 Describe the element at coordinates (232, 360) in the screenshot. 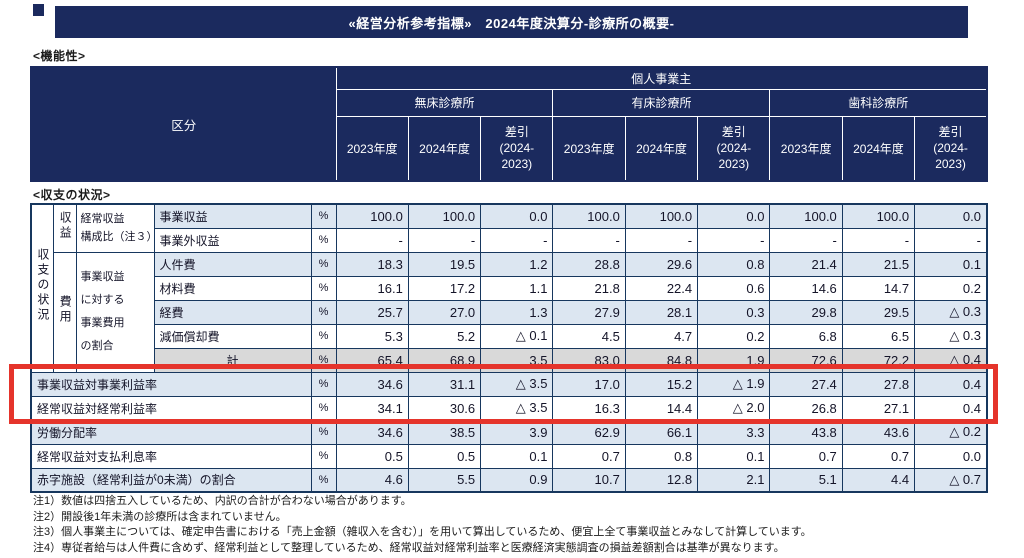

I see `row-label-total: 計` at that location.